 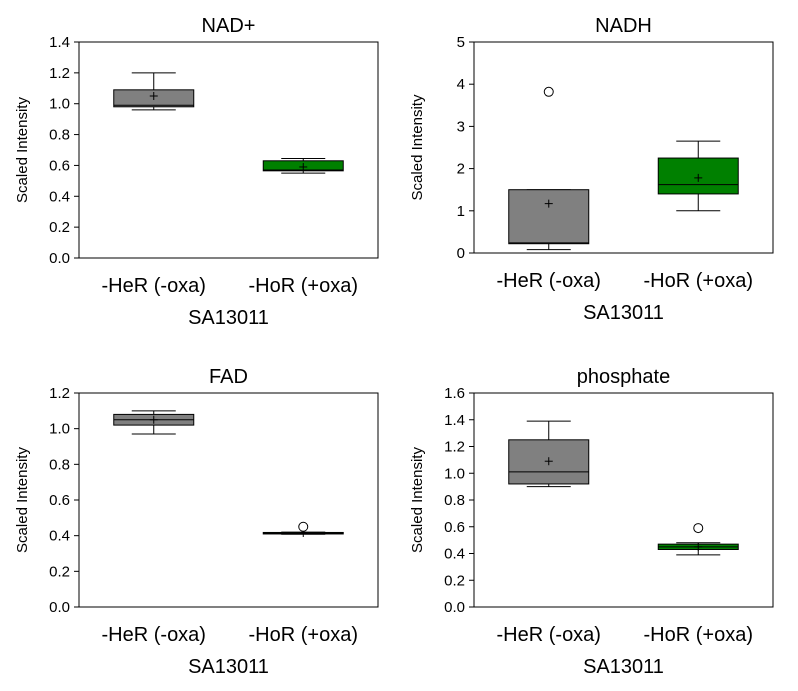 I want to click on y-tick-label: 1.6, so click(x=454, y=393).